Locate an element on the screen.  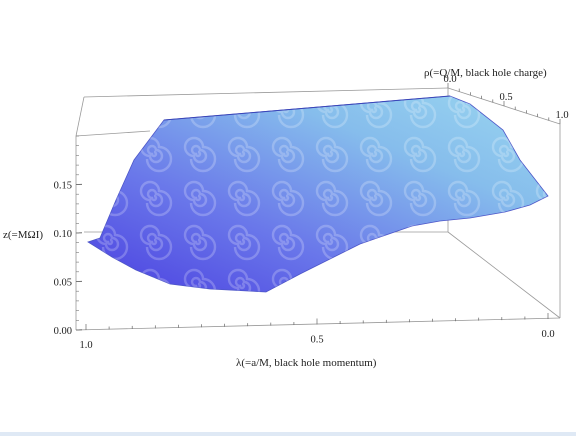
y-tick-label: 0.5 is located at coordinates (505, 97).